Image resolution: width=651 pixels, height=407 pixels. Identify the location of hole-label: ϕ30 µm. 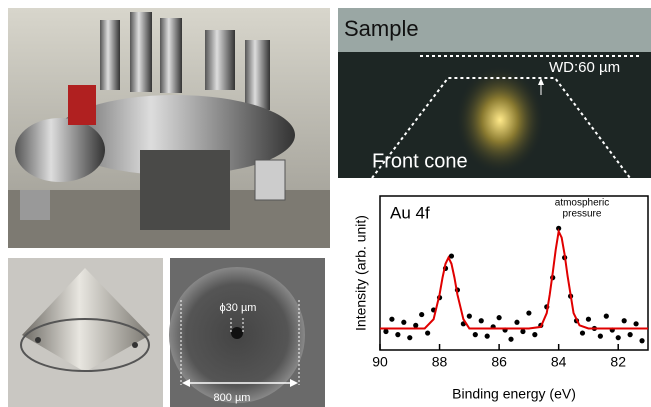
(238, 308).